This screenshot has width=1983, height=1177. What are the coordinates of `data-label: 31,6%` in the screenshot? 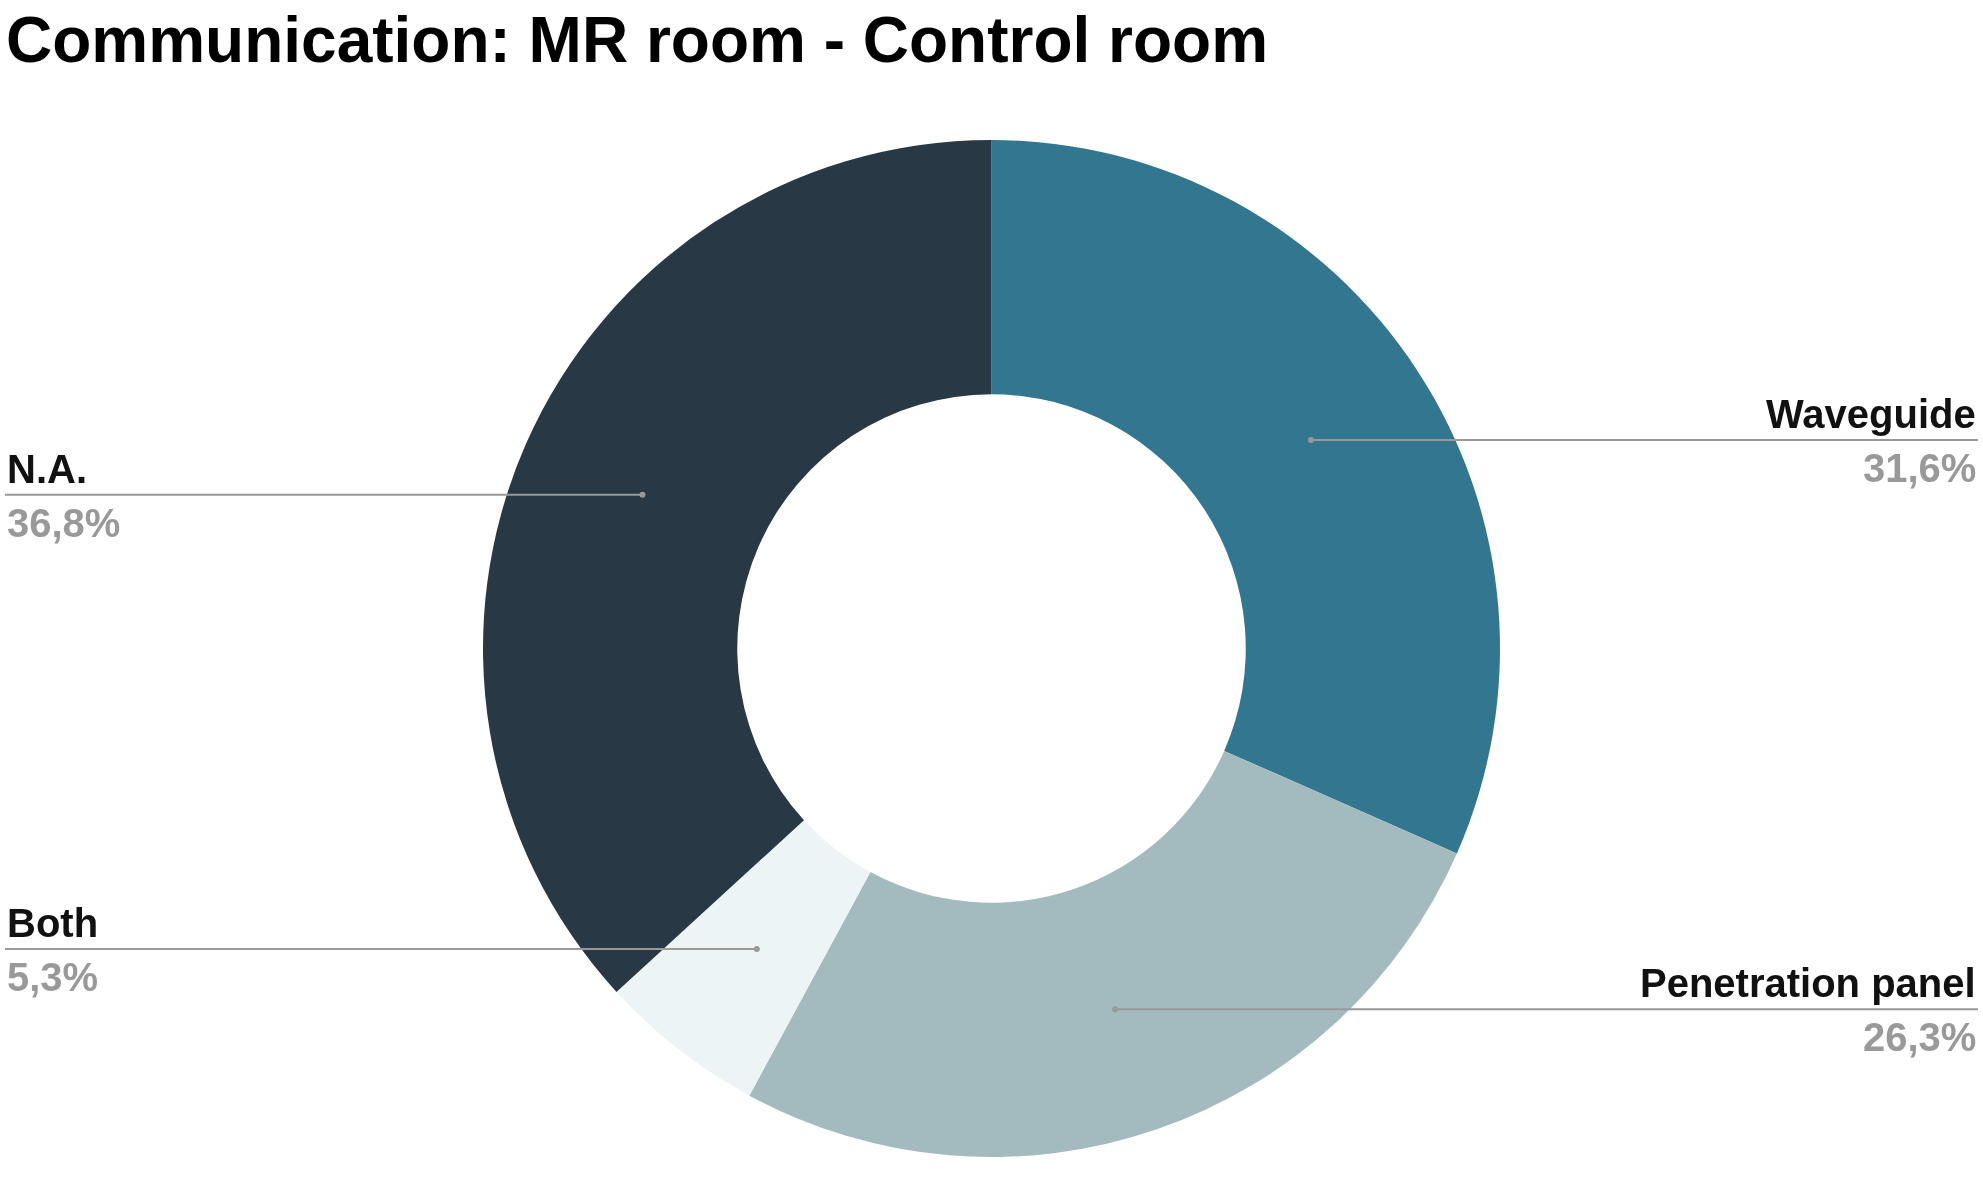 It's located at (1920, 468).